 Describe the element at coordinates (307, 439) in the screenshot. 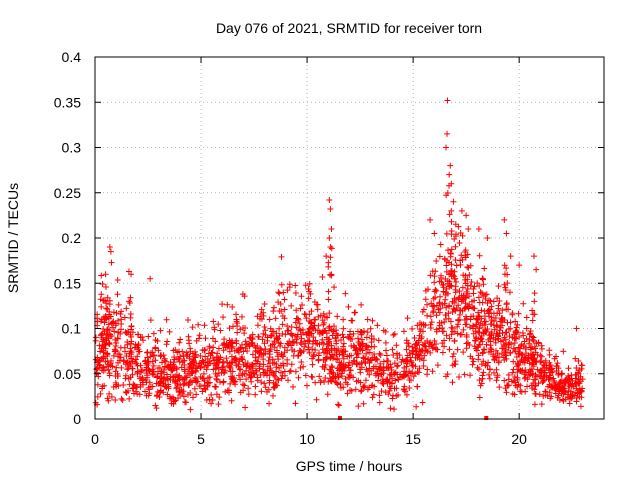

I see `x-tick-label: 10` at that location.